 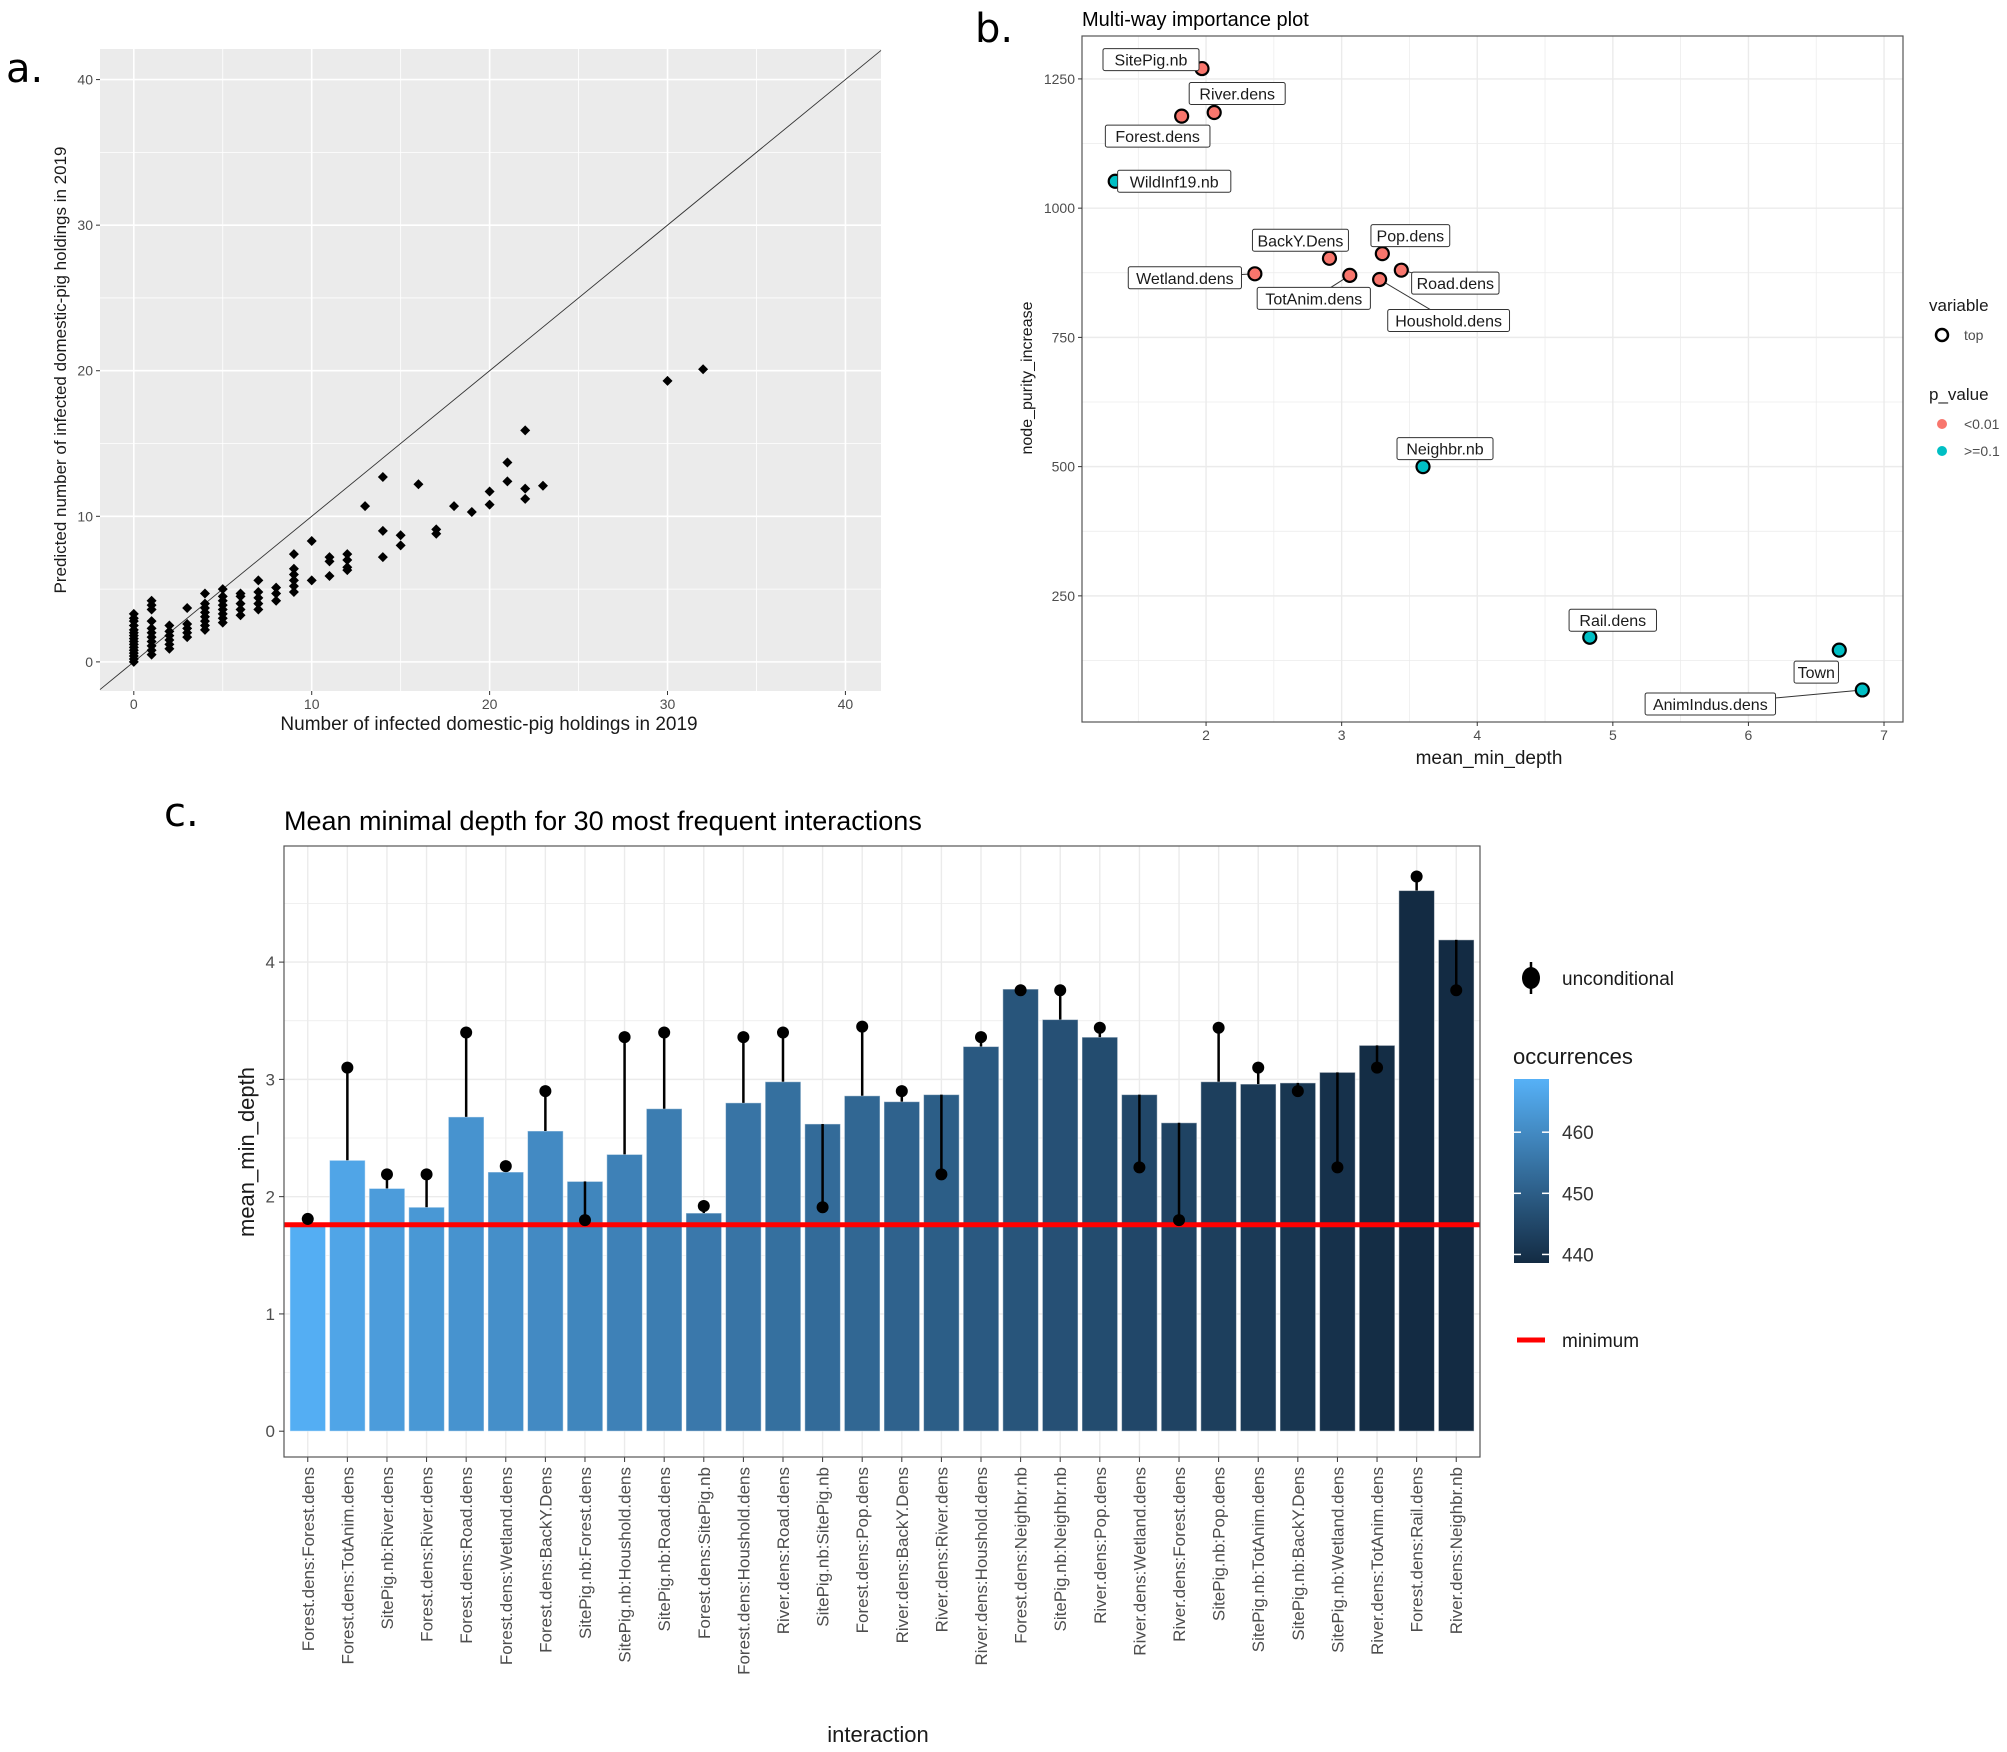 What do you see at coordinates (1456, 1550) in the screenshot?
I see `x-tick-label: River.dens:Neighbr.nb` at bounding box center [1456, 1550].